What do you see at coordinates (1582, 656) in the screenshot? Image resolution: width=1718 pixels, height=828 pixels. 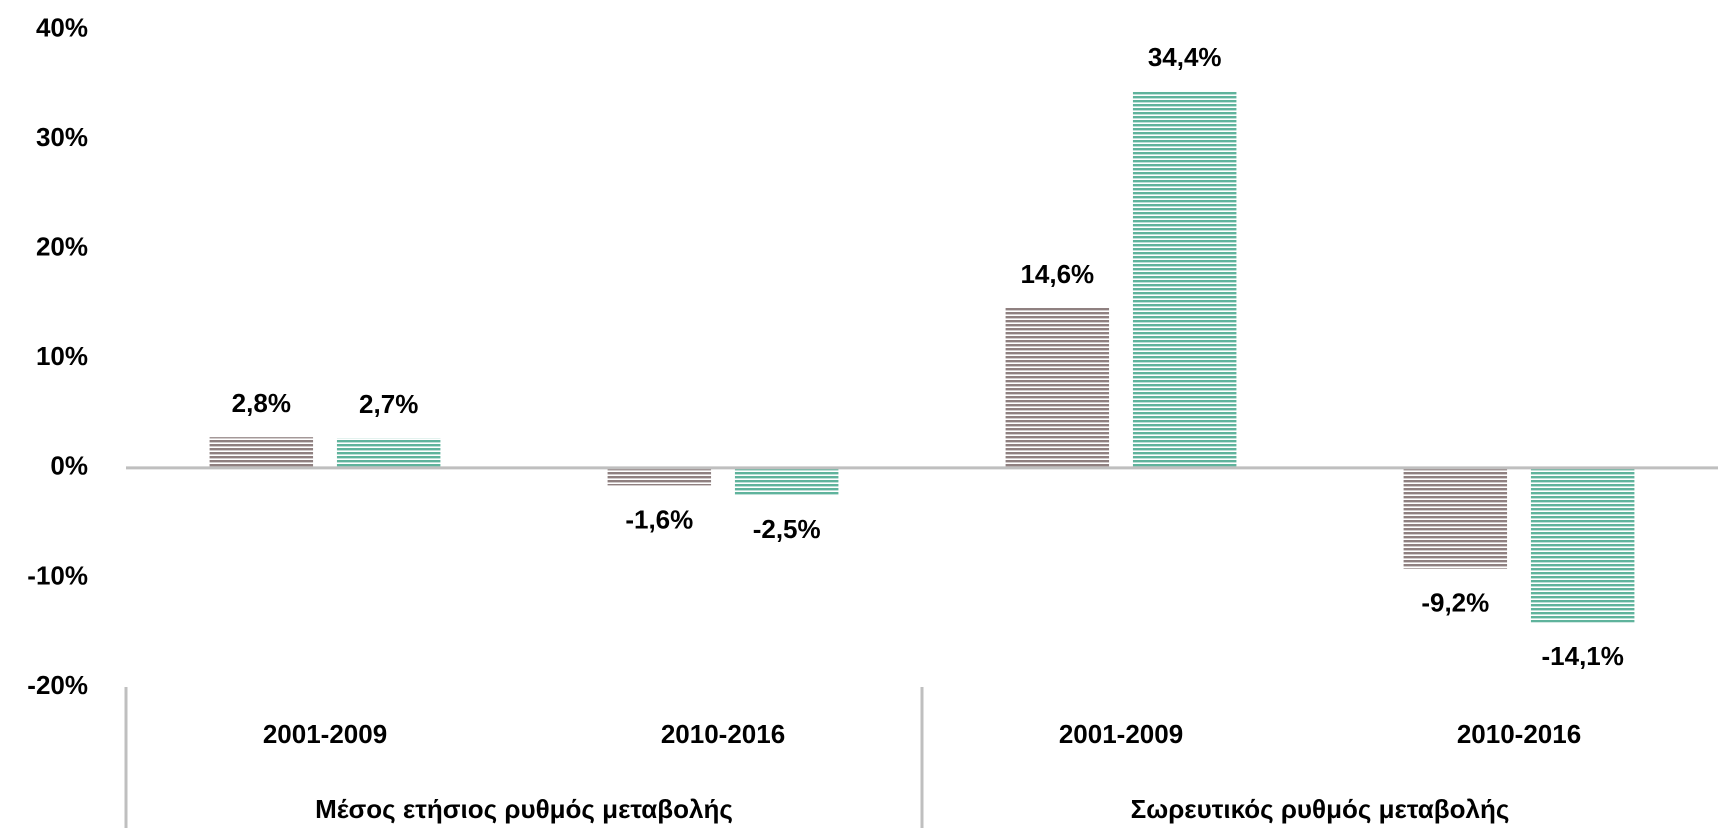 I see `data-label: -14,1%` at bounding box center [1582, 656].